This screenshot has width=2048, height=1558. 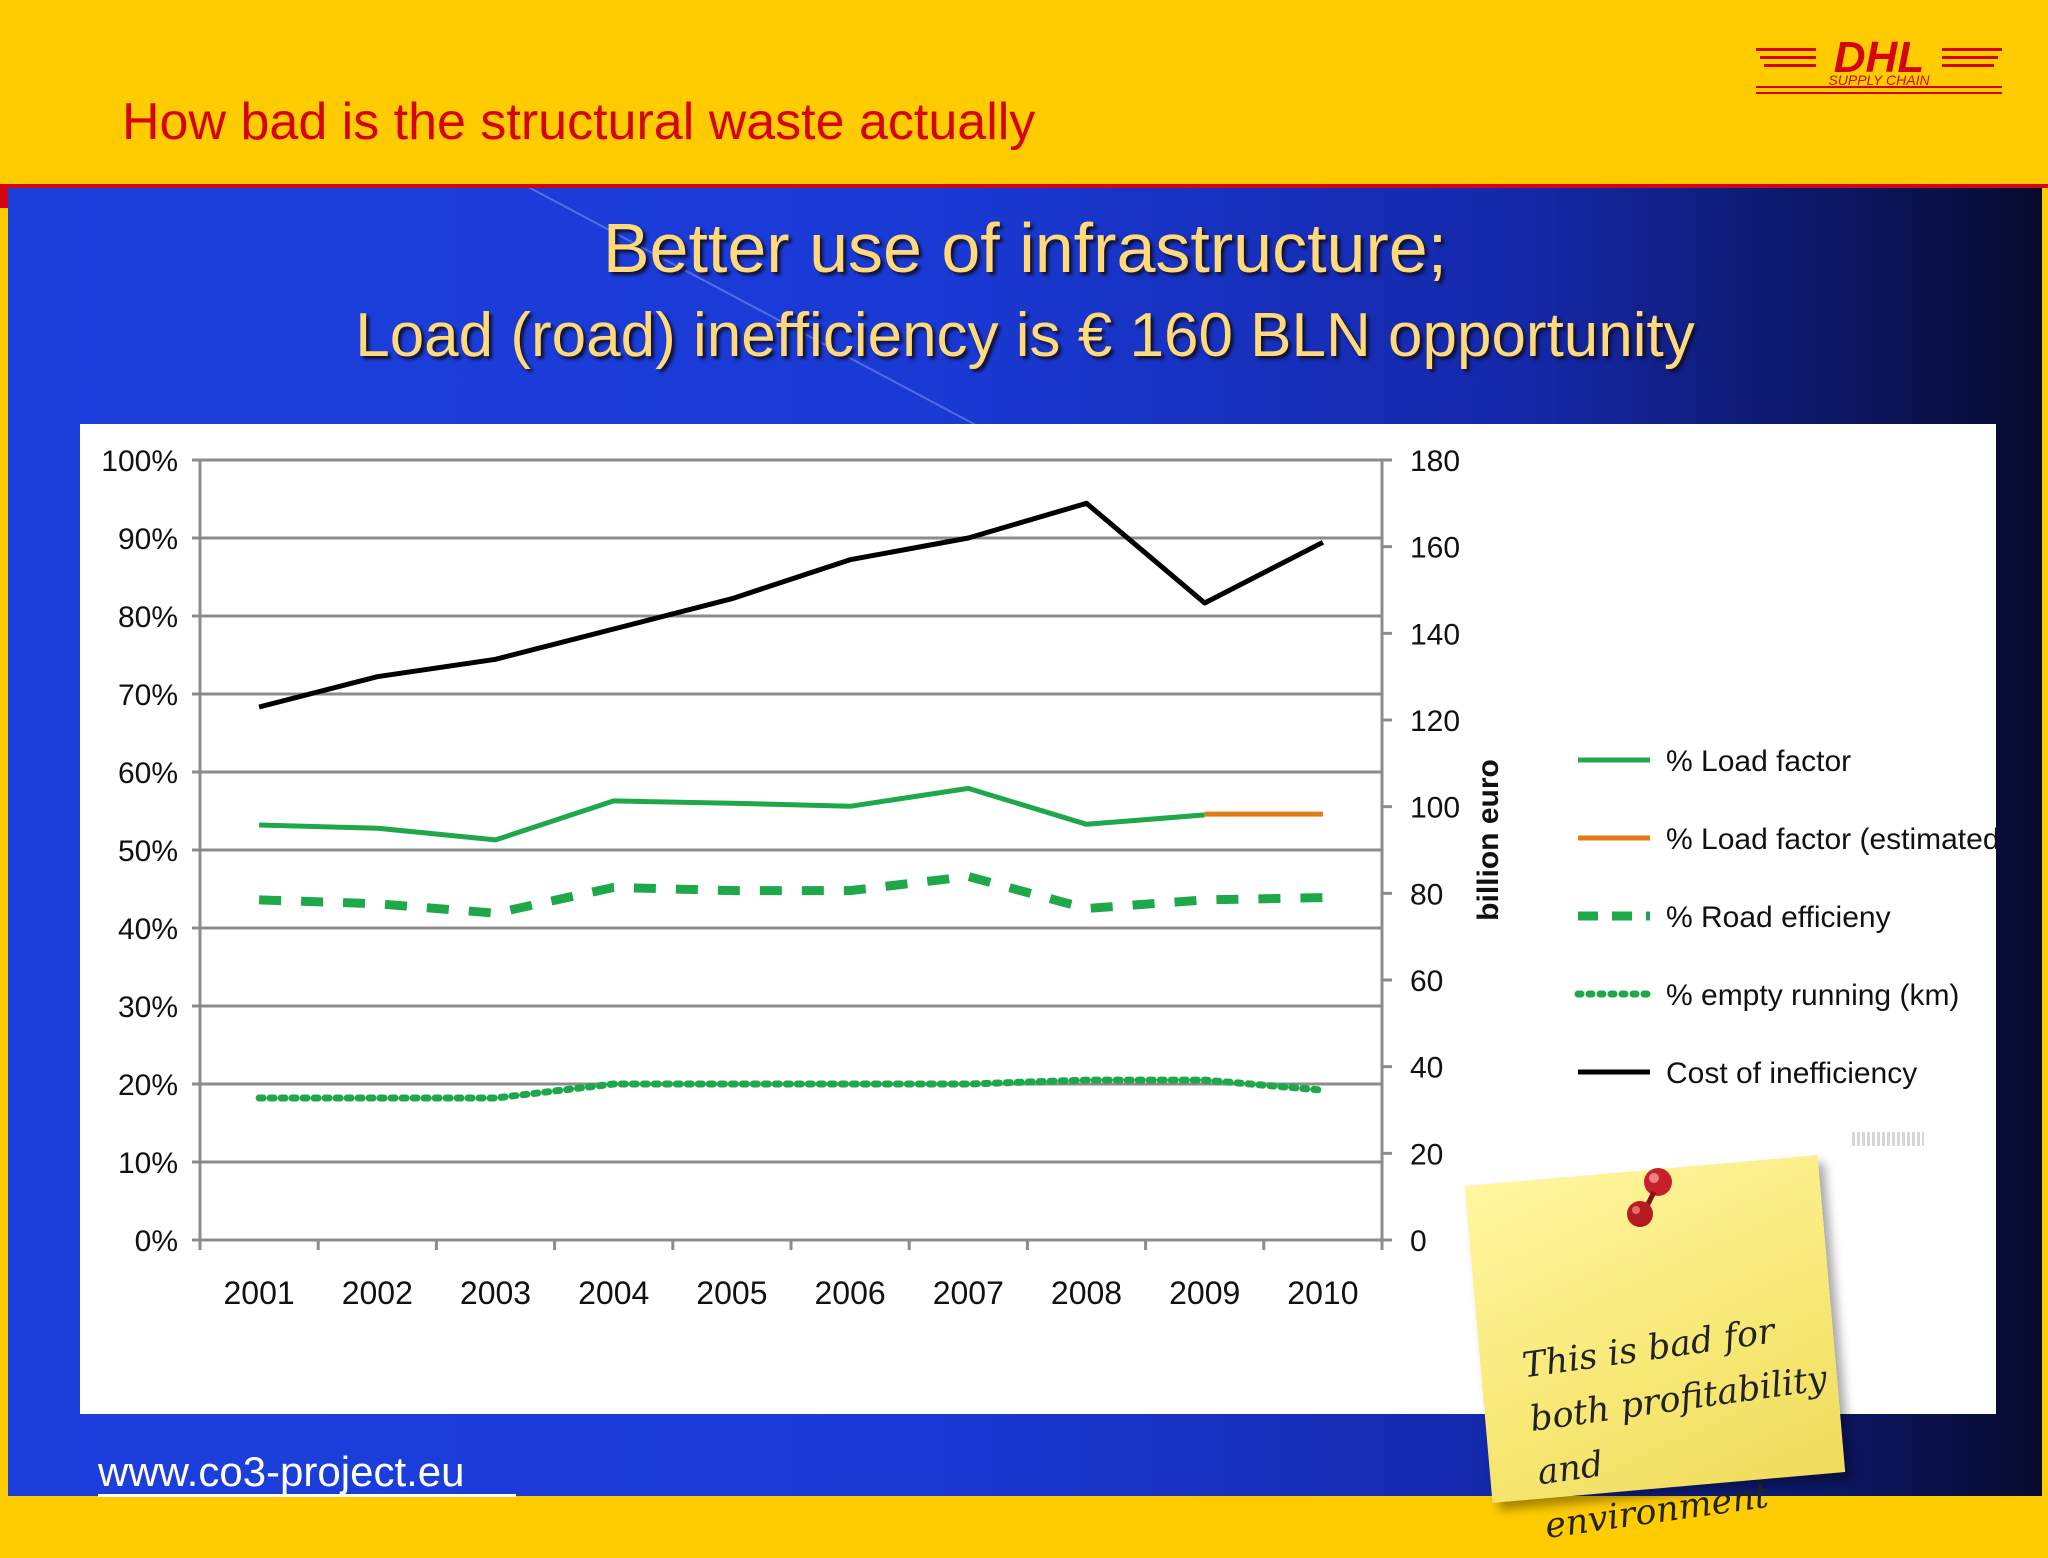 I want to click on y-right-tick-label: 0, so click(x=1418, y=1241).